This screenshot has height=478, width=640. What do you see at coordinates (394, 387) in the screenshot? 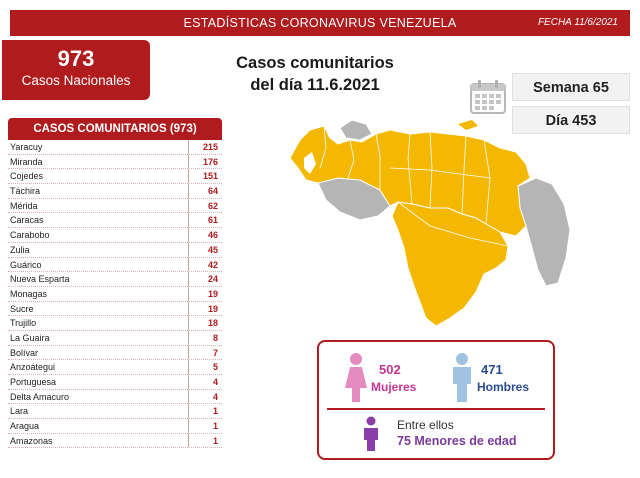
I see `women-label: Mujeres` at bounding box center [394, 387].